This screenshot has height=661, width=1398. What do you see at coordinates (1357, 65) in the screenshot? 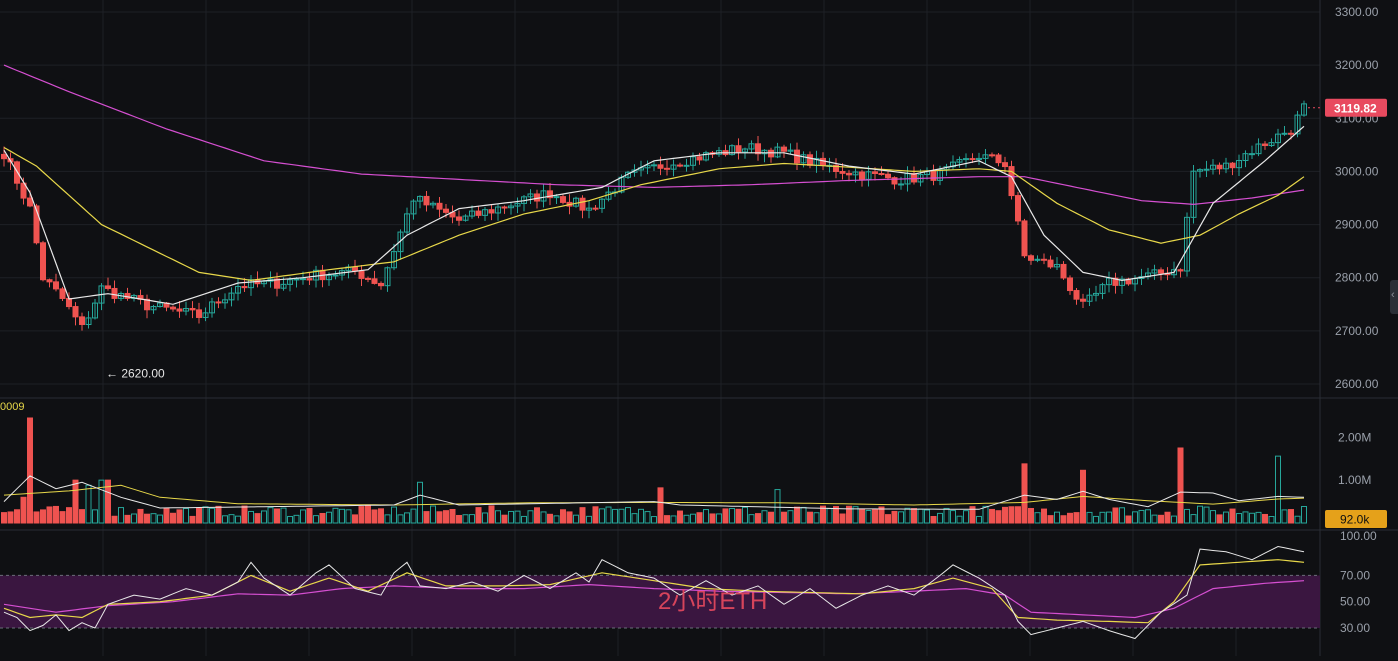
I see `price-axis-tick-label: 3200.00` at bounding box center [1357, 65].